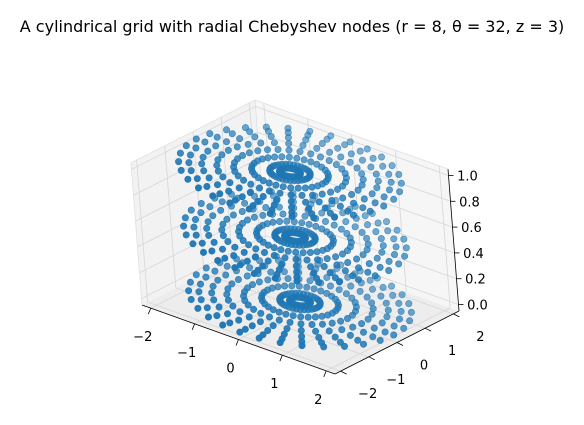 The image size is (584, 425). I want to click on x-tick-label: −2, so click(142, 337).